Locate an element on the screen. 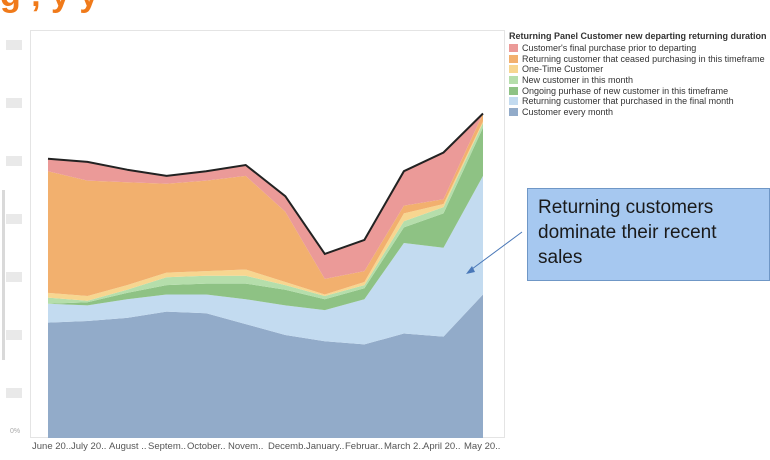 This screenshot has height=460, width=770. legend-item: Customer every month is located at coordinates (639, 112).